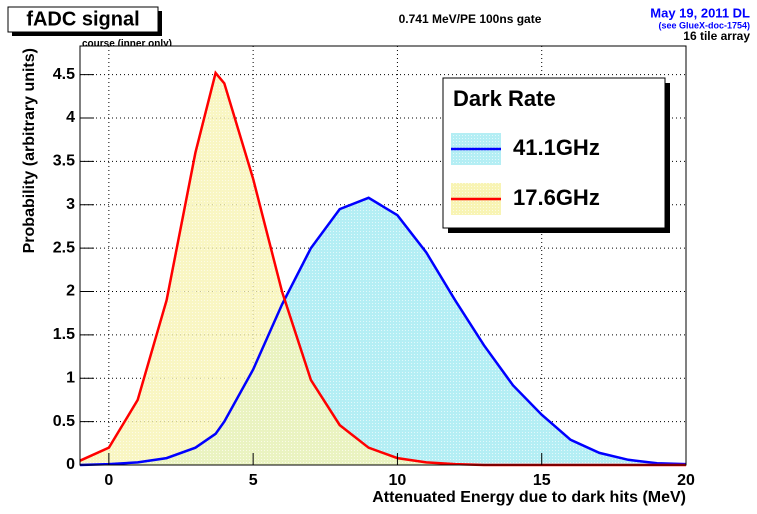 The width and height of the screenshot is (757, 514). I want to click on y-tick-label: 3, so click(70, 204).